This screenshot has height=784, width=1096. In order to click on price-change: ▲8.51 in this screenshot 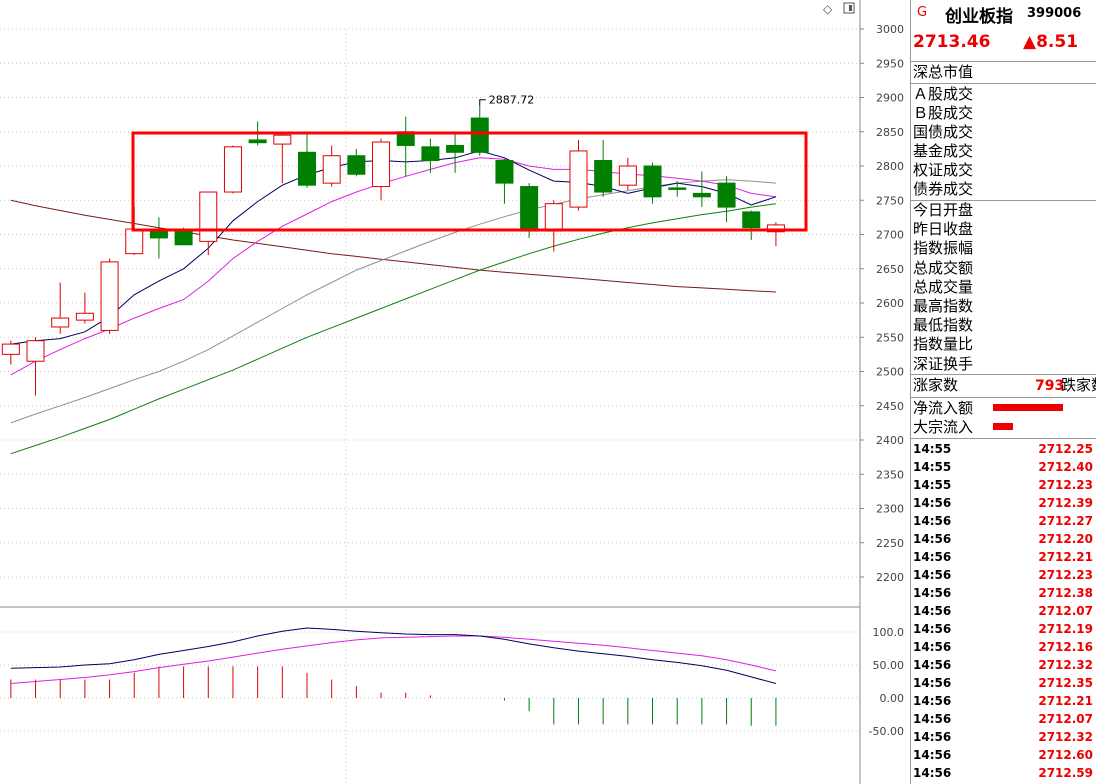, I will do `click(1051, 42)`.